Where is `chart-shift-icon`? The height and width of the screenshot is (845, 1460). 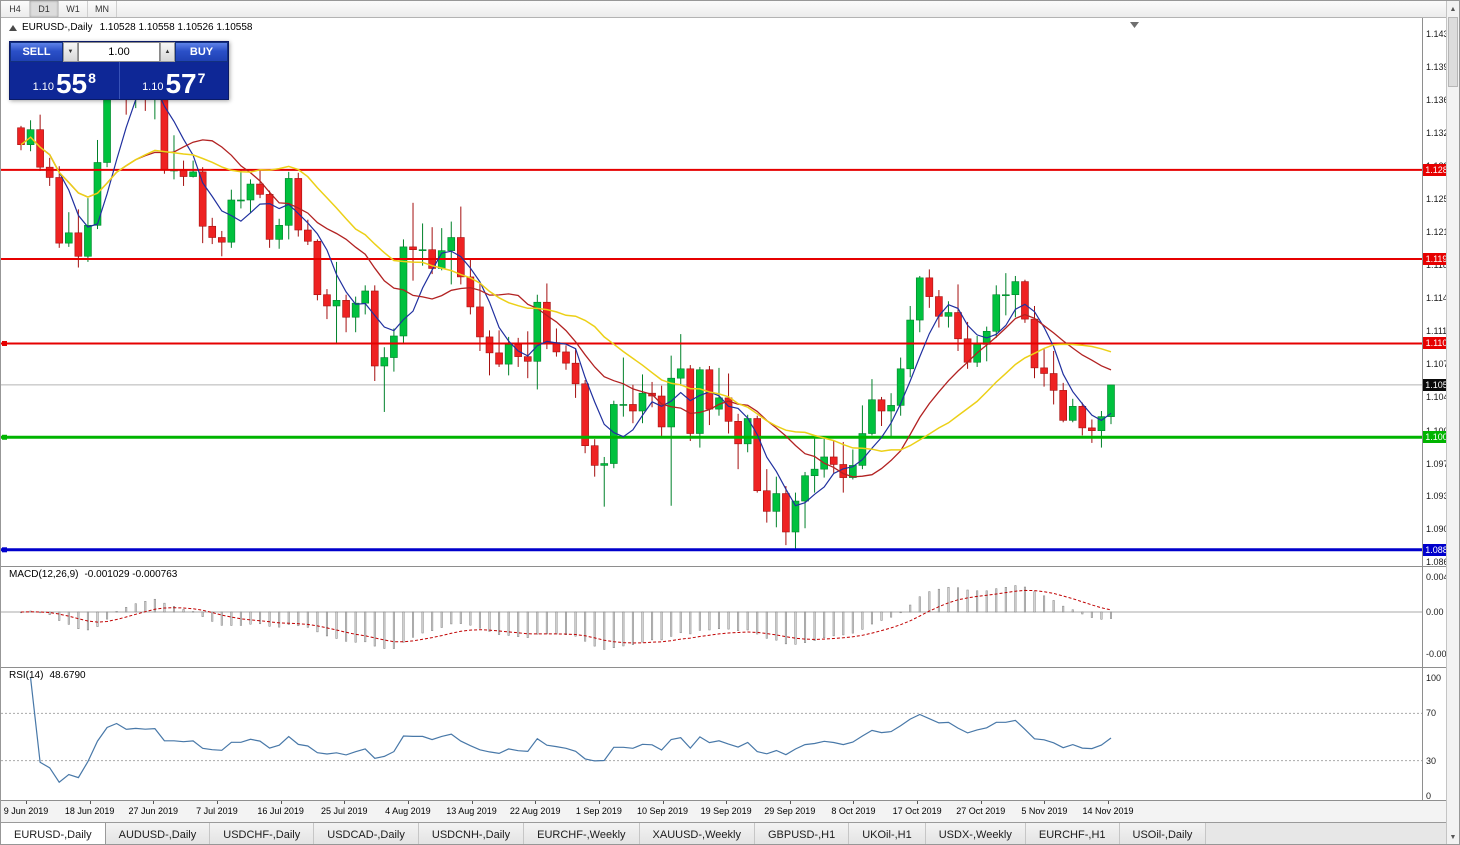
chart-shift-icon is located at coordinates (1134, 25).